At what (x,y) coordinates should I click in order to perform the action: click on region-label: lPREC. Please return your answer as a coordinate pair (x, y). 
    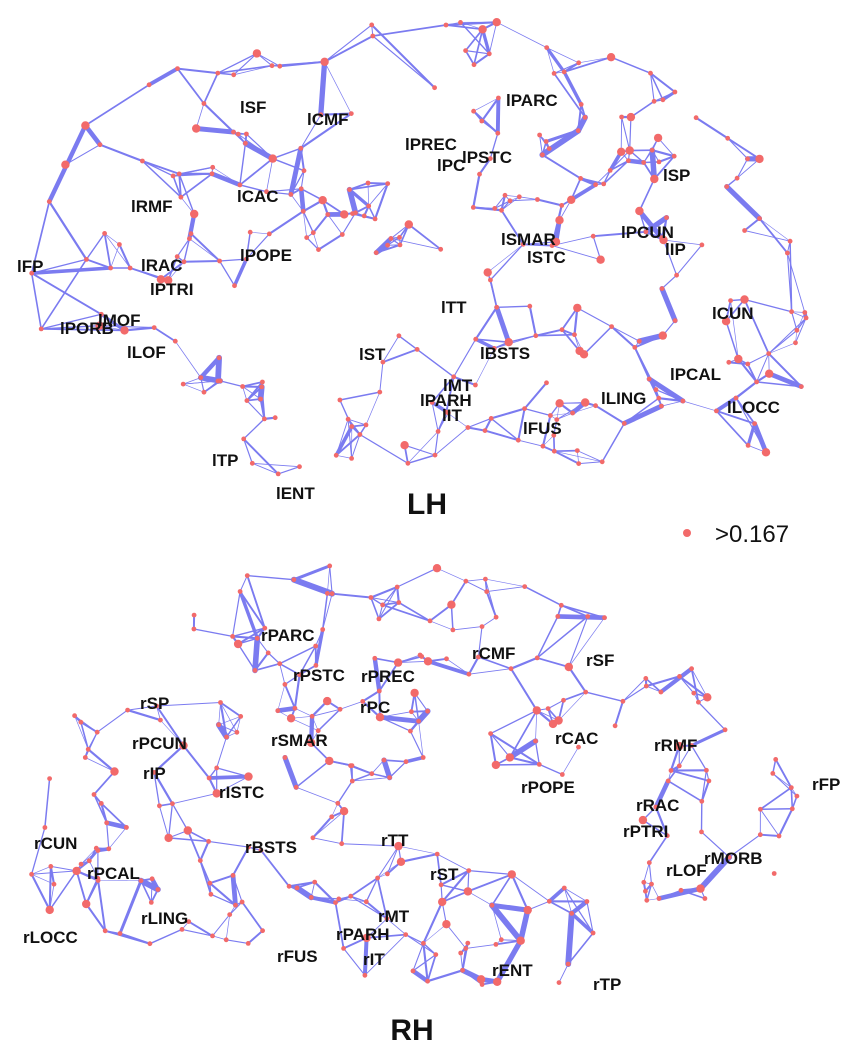
    Looking at the image, I should click on (431, 144).